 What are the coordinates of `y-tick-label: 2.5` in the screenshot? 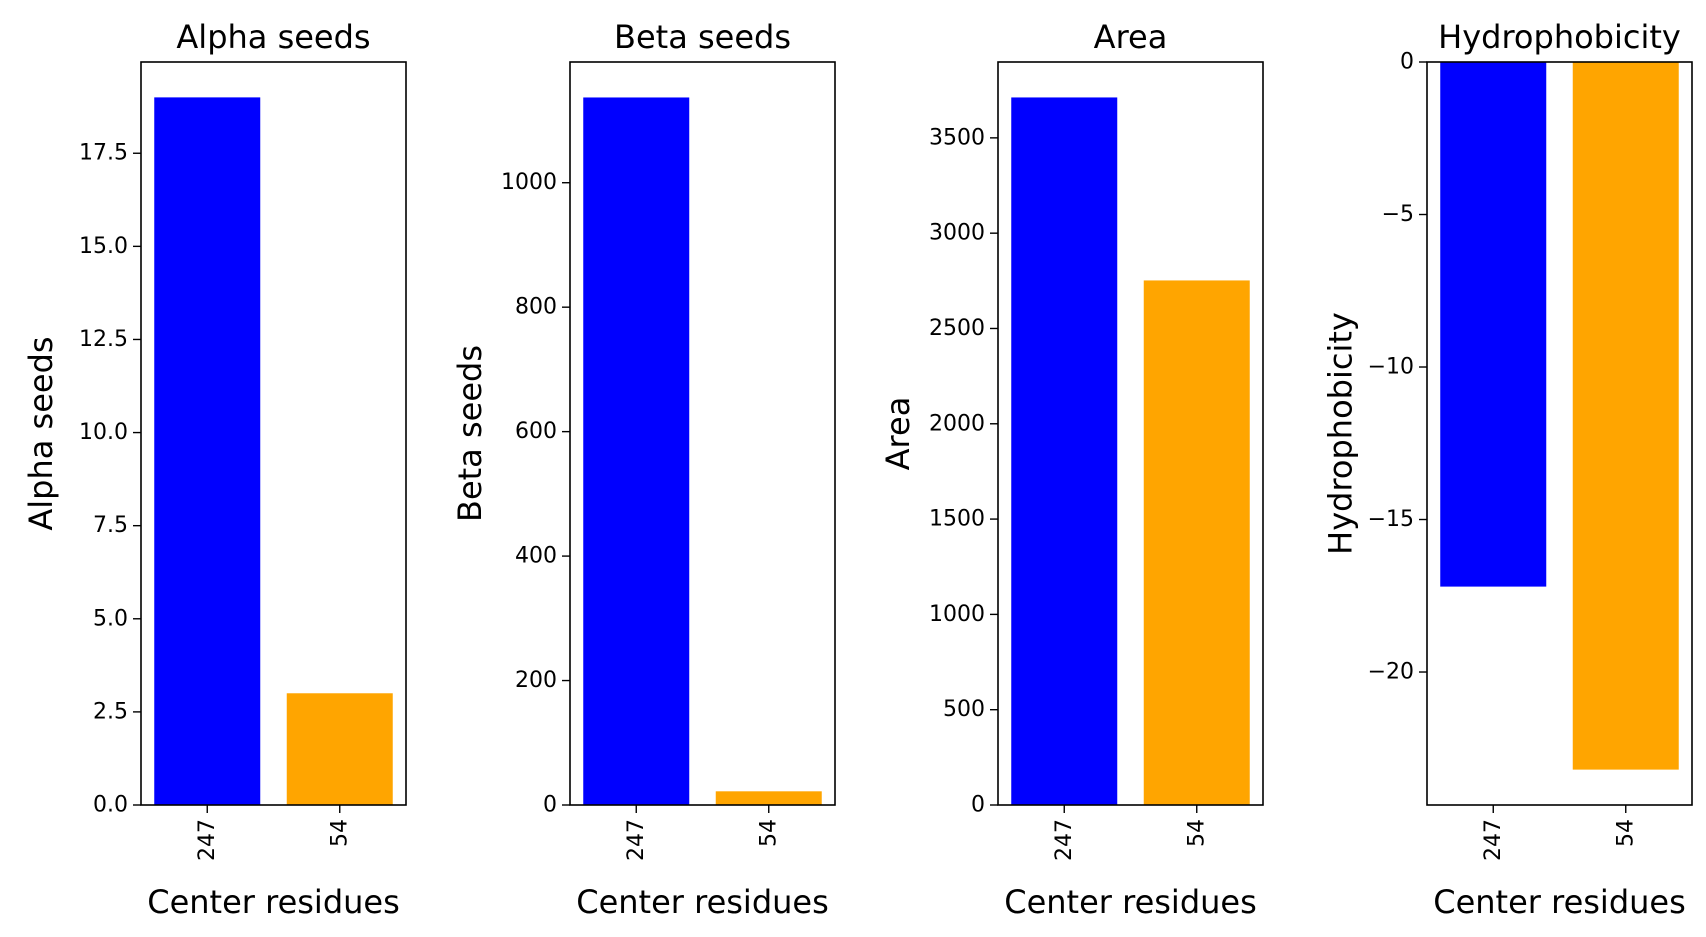 It's located at (110, 711).